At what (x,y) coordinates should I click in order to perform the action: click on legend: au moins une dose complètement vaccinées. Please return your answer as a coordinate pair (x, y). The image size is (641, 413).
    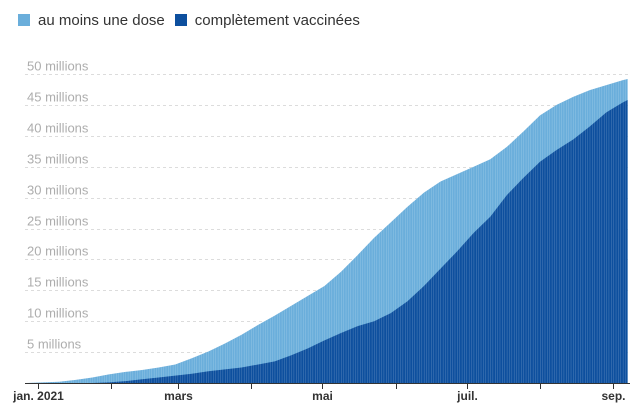
    Looking at the image, I should click on (194, 20).